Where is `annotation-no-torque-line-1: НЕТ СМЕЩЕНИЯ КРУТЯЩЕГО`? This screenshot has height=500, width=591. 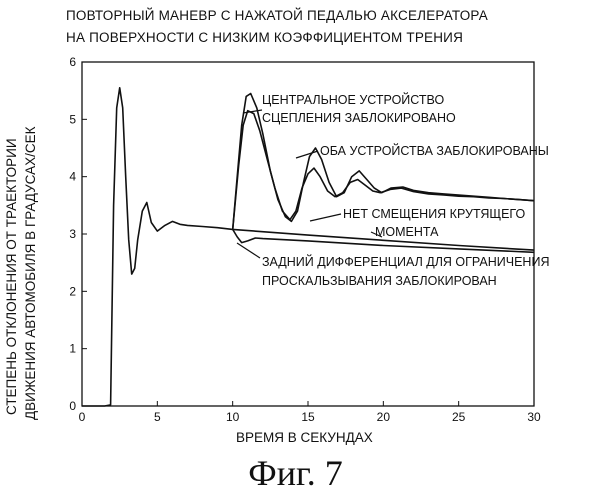
annotation-no-torque-line-1: НЕТ СМЕЩЕНИЯ КРУТЯЩЕГО is located at coordinates (434, 214).